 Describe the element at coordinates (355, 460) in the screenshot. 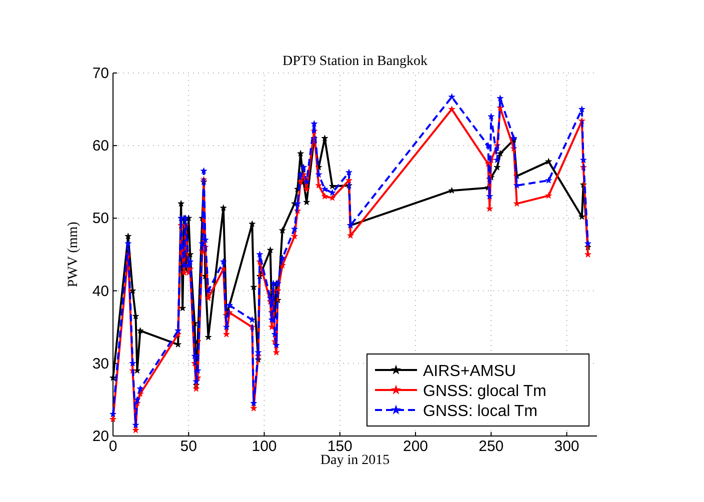

I see `x-axis-title: Day in 2015` at that location.